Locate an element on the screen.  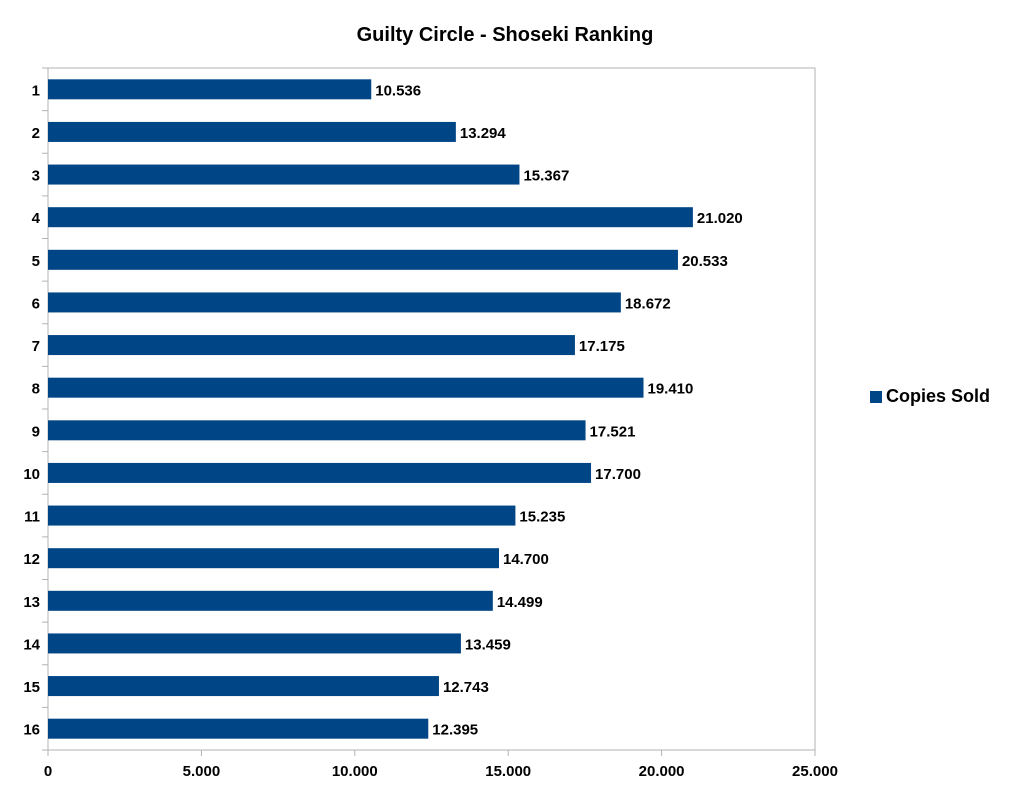
category-label: 2 is located at coordinates (36, 133).